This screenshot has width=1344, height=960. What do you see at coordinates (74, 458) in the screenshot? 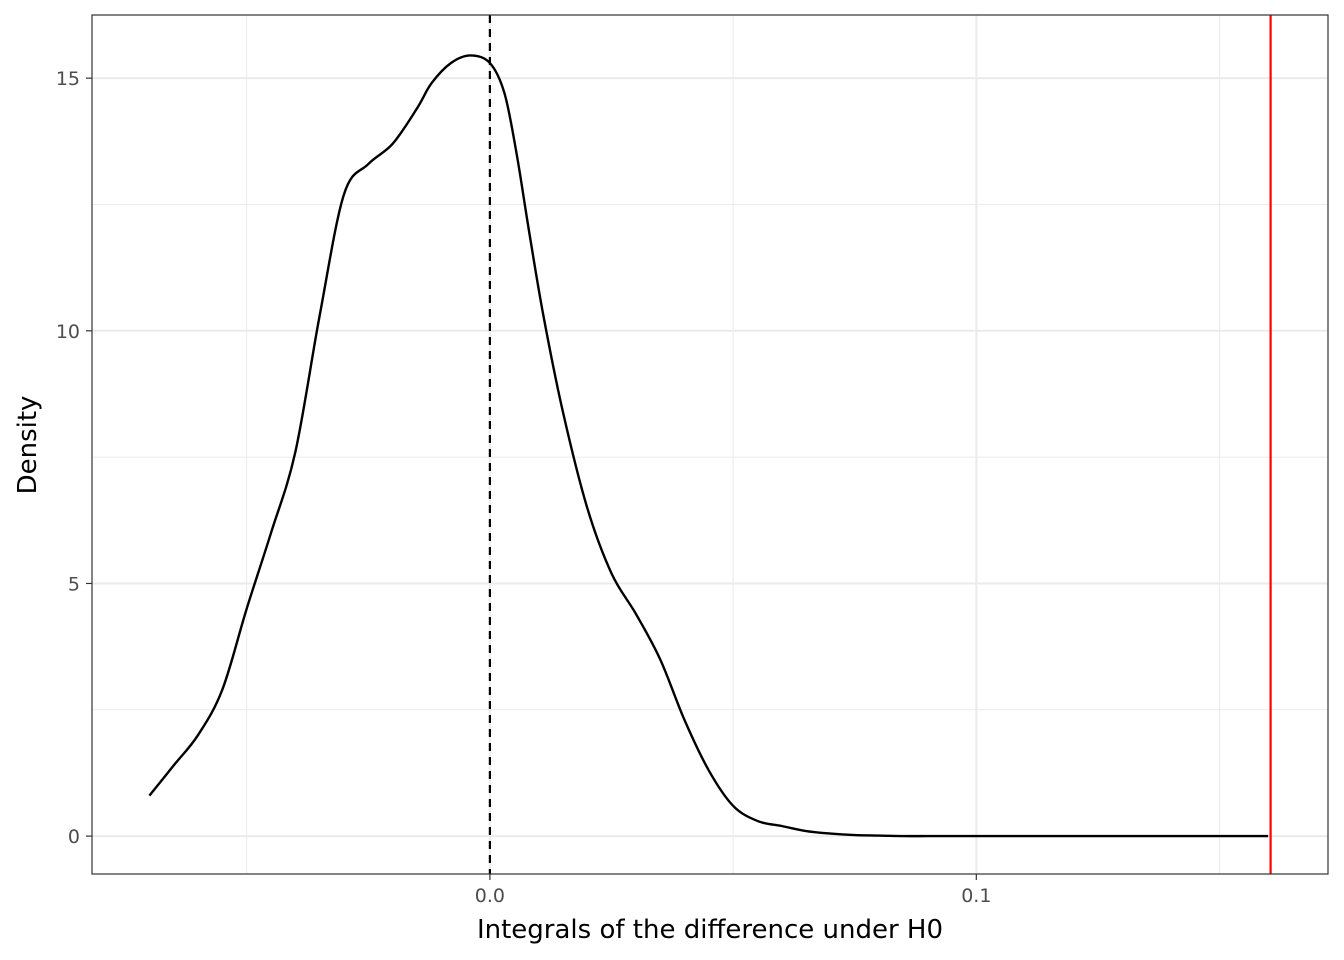
I see `y-axis-ticks: 0 5 10 15` at bounding box center [74, 458].